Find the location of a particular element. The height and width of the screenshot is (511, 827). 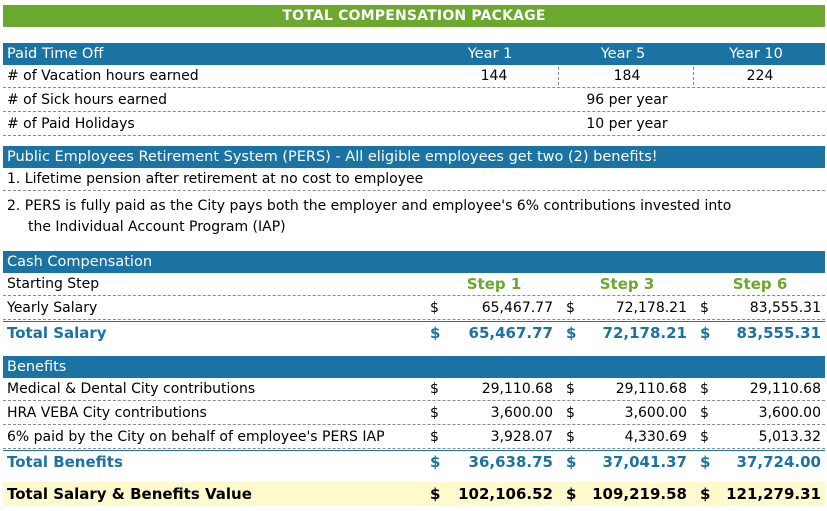

grand-total-step1: 102,106.52 is located at coordinates (505, 494).